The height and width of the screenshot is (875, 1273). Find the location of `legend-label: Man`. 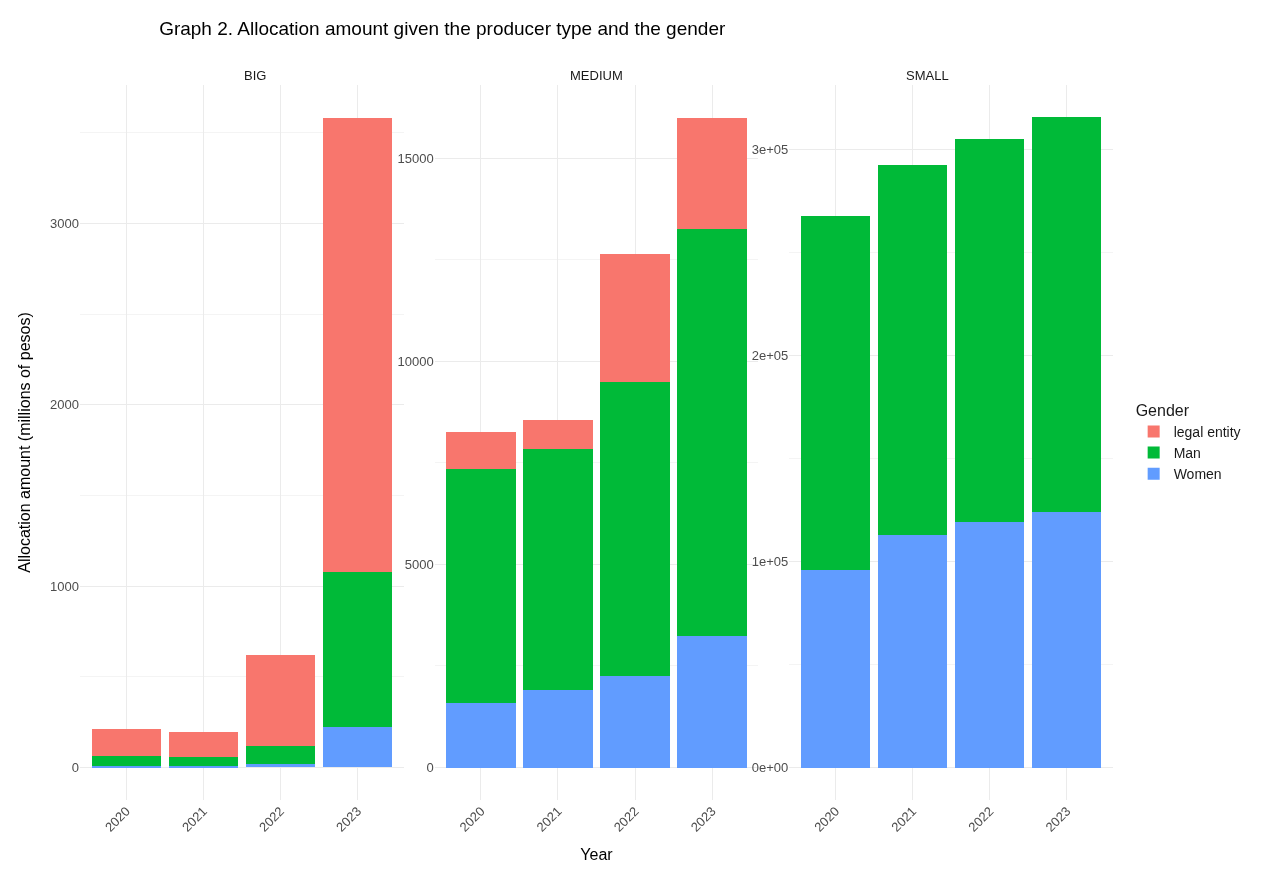

legend-label: Man is located at coordinates (1187, 453).